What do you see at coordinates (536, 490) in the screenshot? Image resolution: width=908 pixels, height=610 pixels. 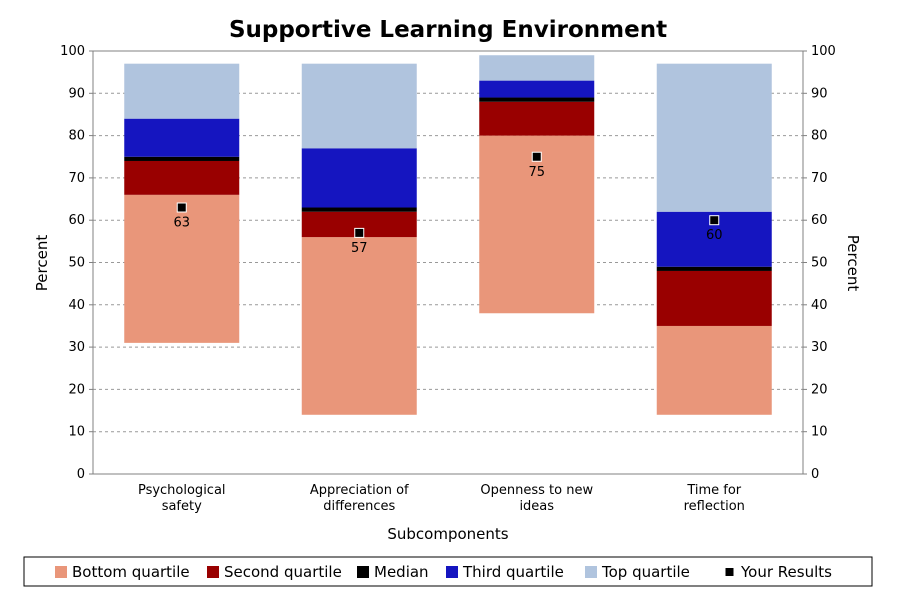 I see `category-label: Openness to new` at bounding box center [536, 490].